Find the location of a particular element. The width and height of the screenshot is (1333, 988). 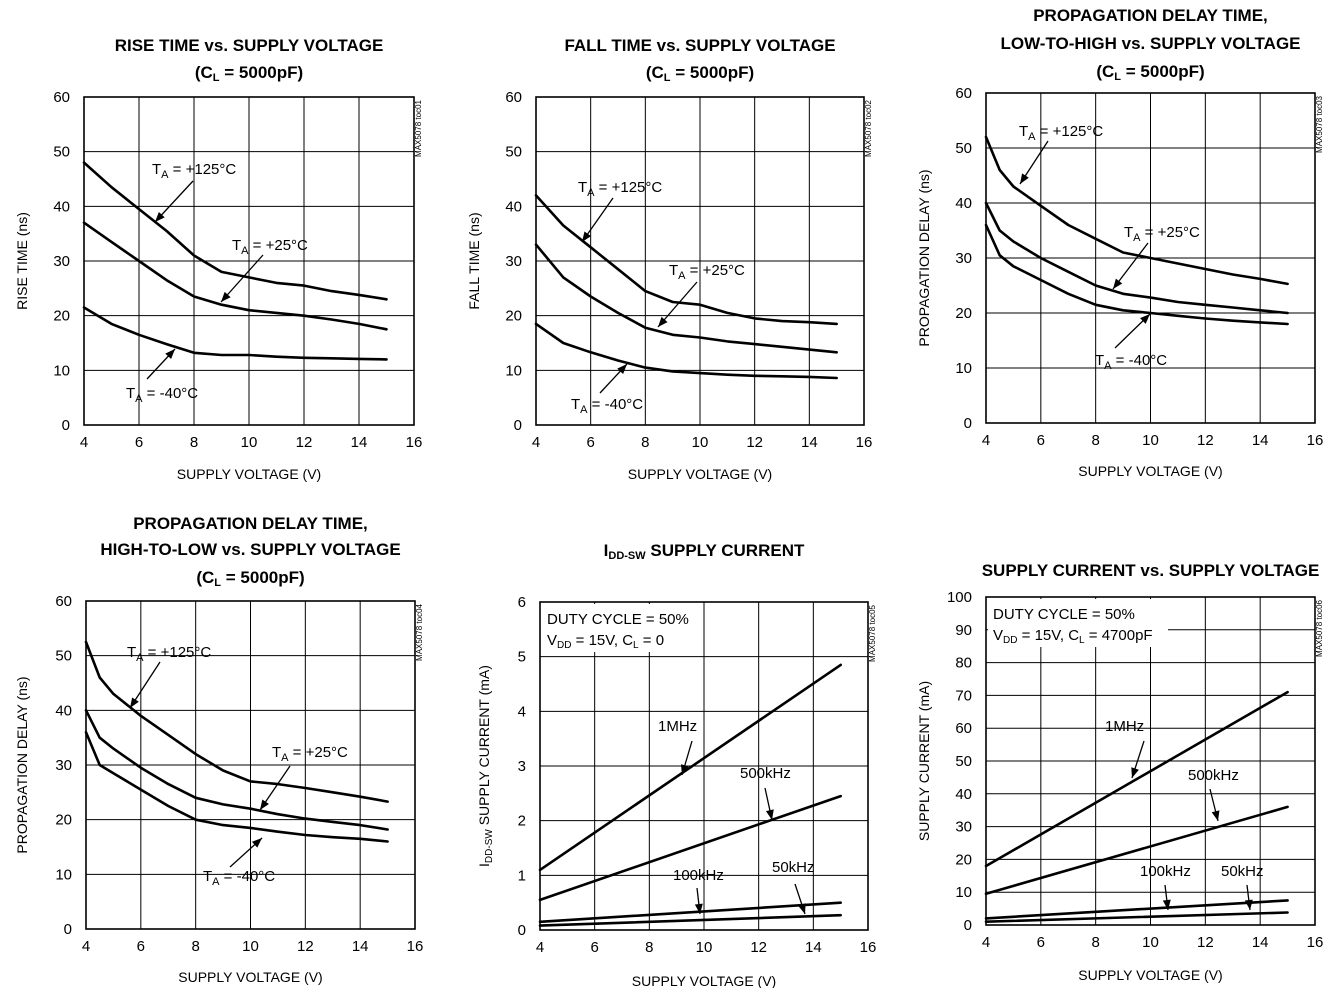

y-axis-label: RISE TIME (ns) is located at coordinates (22, 261).